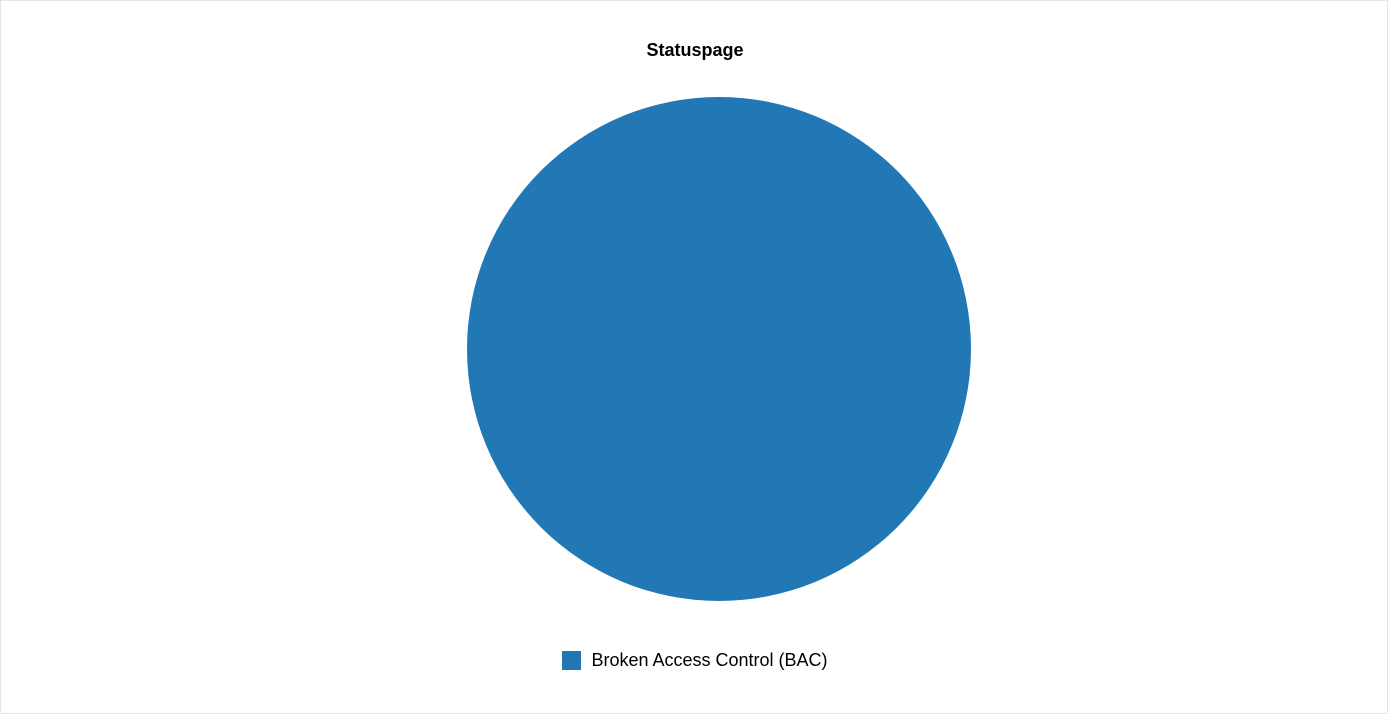  I want to click on legend-item-bac: Broken Access Control (BAC), so click(695, 660).